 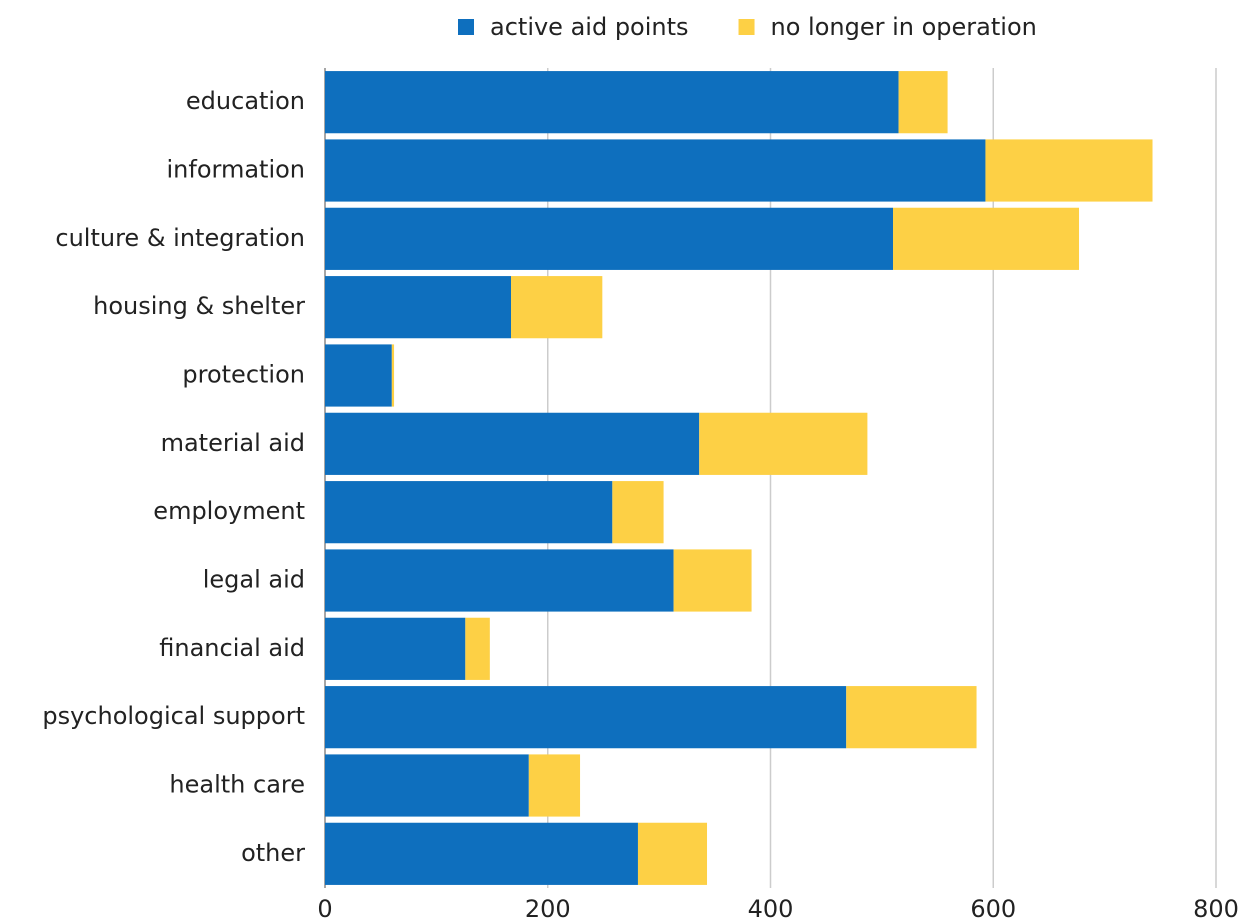 I want to click on y-tick-label: other, so click(x=273, y=853).